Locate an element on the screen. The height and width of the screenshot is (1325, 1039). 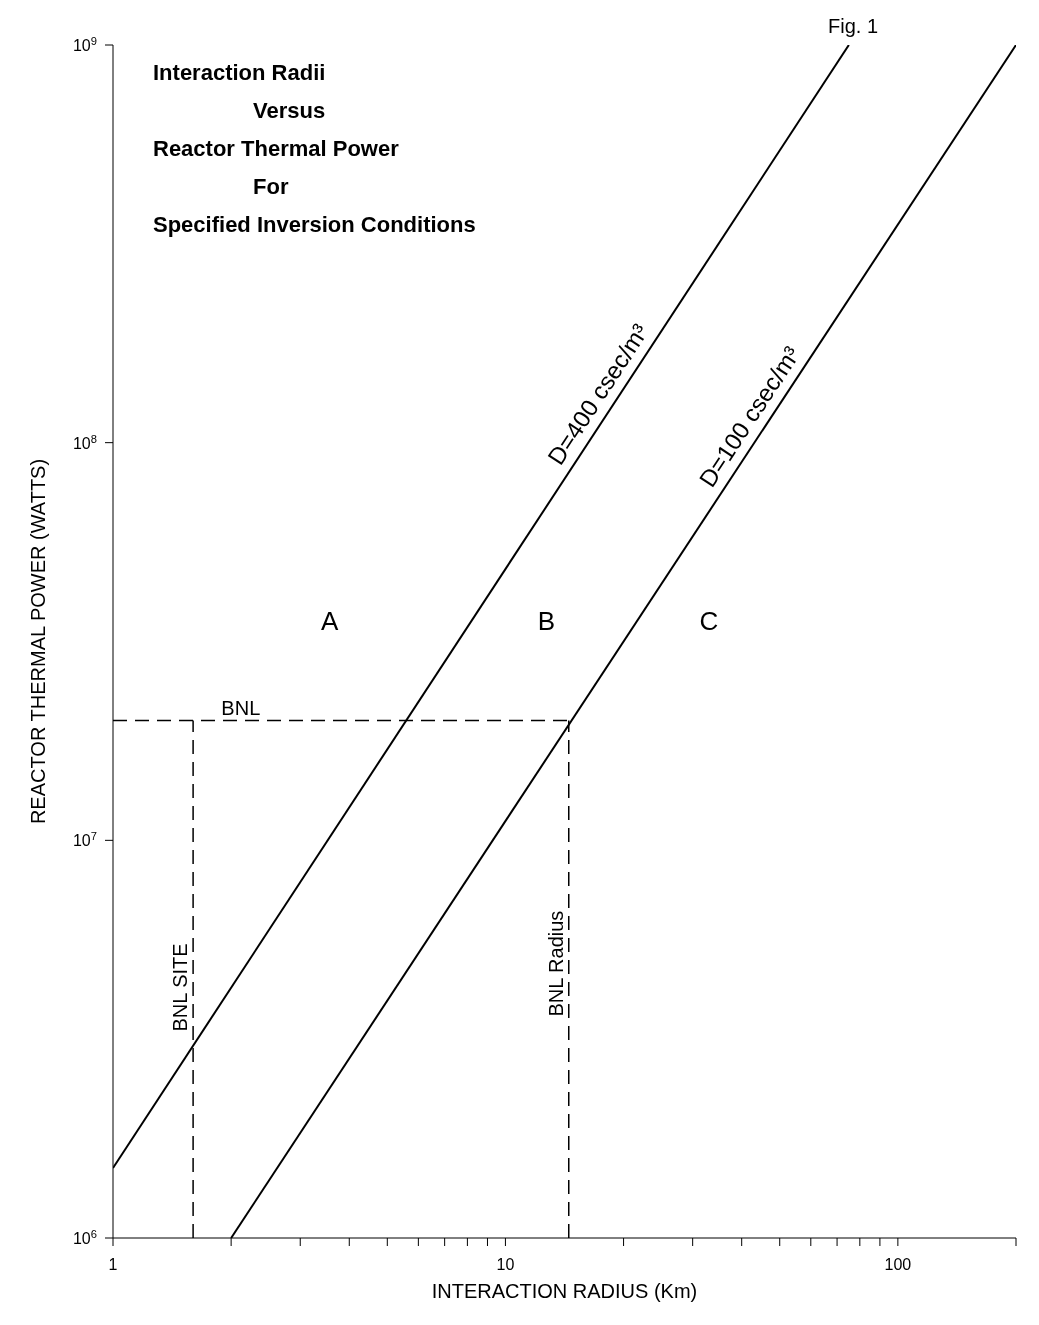
x-tick-label: 10 is located at coordinates (505, 1264).